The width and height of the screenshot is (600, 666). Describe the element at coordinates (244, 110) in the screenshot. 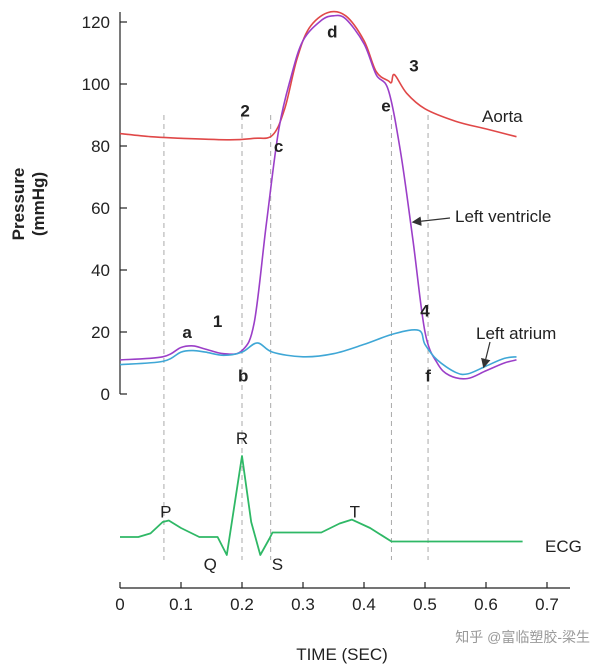

I see `phase-marker-2: 2` at that location.